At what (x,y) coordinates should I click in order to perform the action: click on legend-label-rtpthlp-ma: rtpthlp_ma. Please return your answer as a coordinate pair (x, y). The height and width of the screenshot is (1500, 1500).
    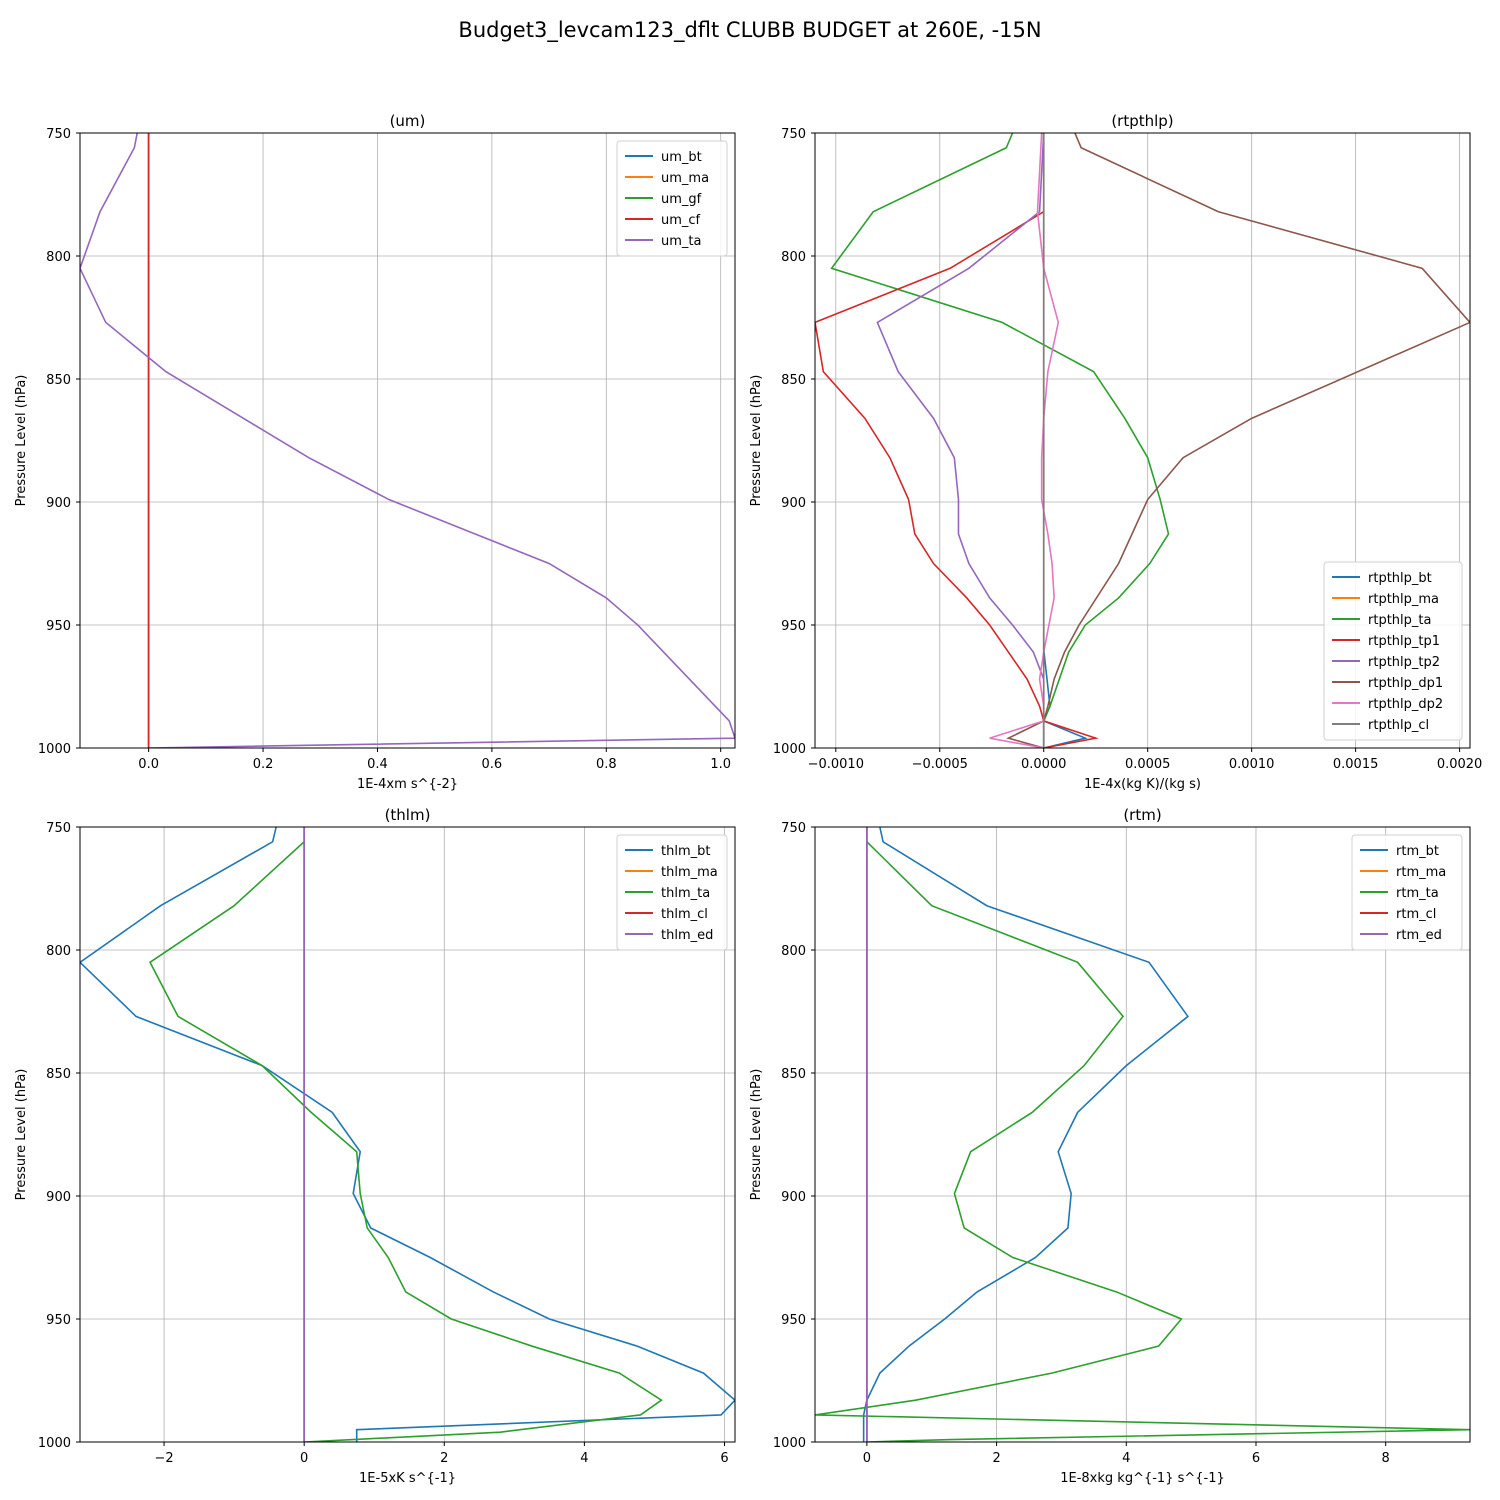
    Looking at the image, I should click on (1403, 599).